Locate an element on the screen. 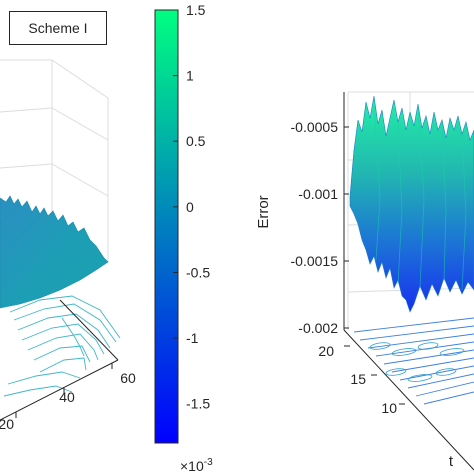 The width and height of the screenshot is (474, 474). left-x-ticks is located at coordinates (64, 390).